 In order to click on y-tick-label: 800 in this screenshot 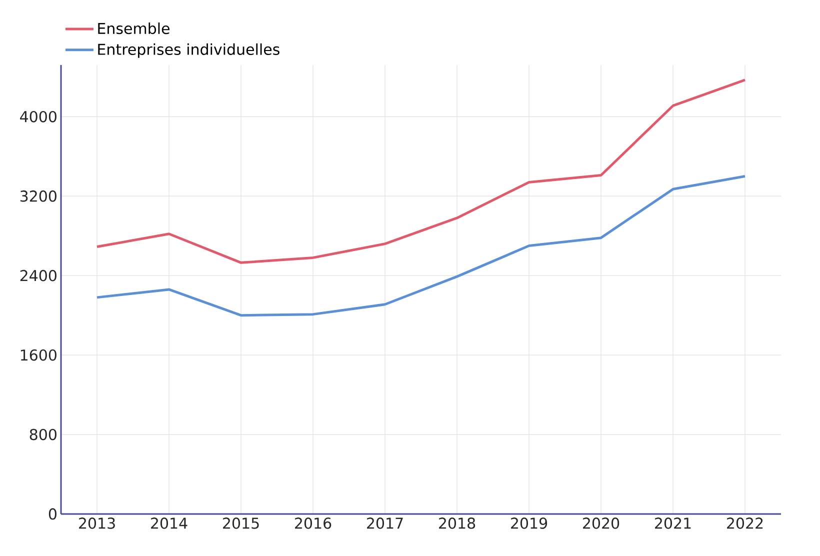, I will do `click(43, 434)`.